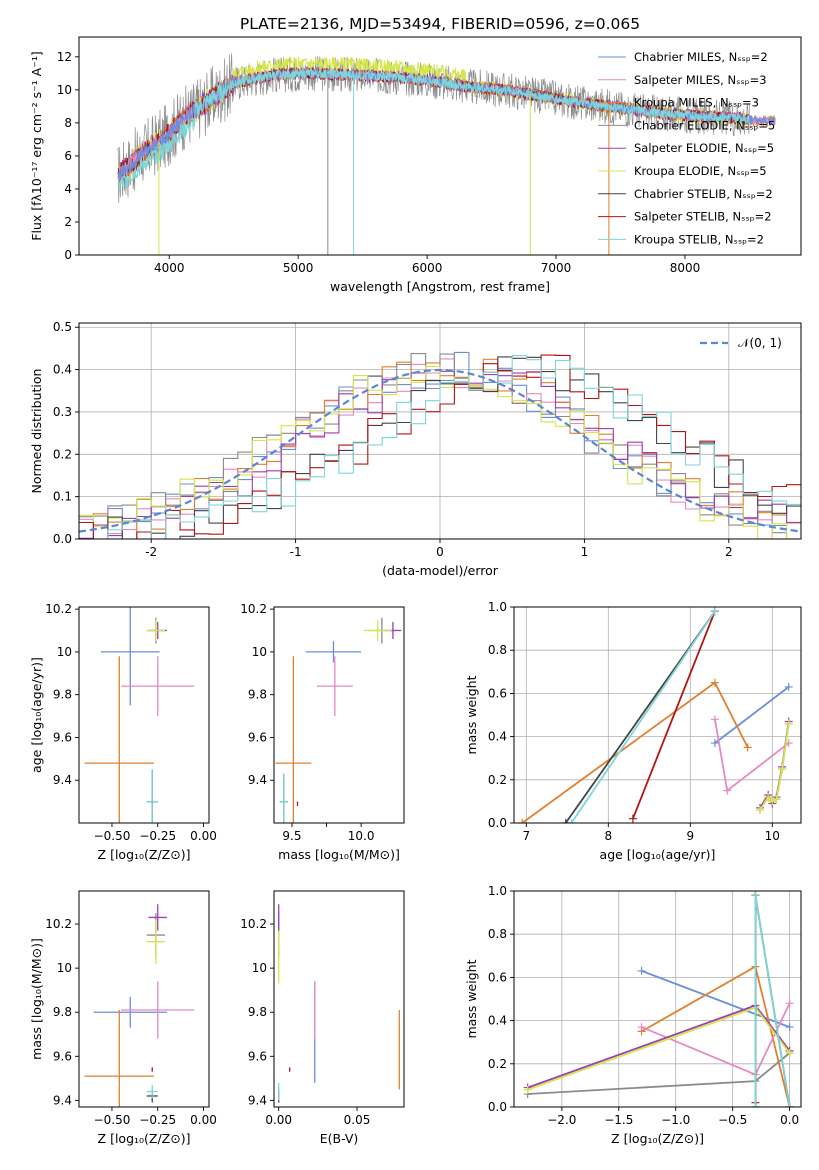 The image size is (819, 1170). Describe the element at coordinates (296, 552) in the screenshot. I see `x-tick-label: -1` at that location.